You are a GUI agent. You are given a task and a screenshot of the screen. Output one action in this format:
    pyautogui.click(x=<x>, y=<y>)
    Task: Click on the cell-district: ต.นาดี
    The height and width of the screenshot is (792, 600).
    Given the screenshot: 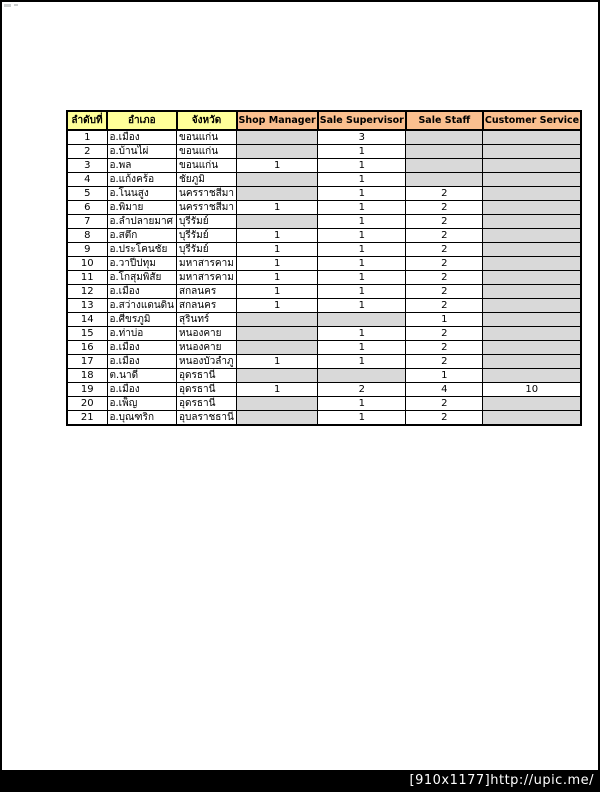 What is the action you would take?
    pyautogui.click(x=142, y=375)
    